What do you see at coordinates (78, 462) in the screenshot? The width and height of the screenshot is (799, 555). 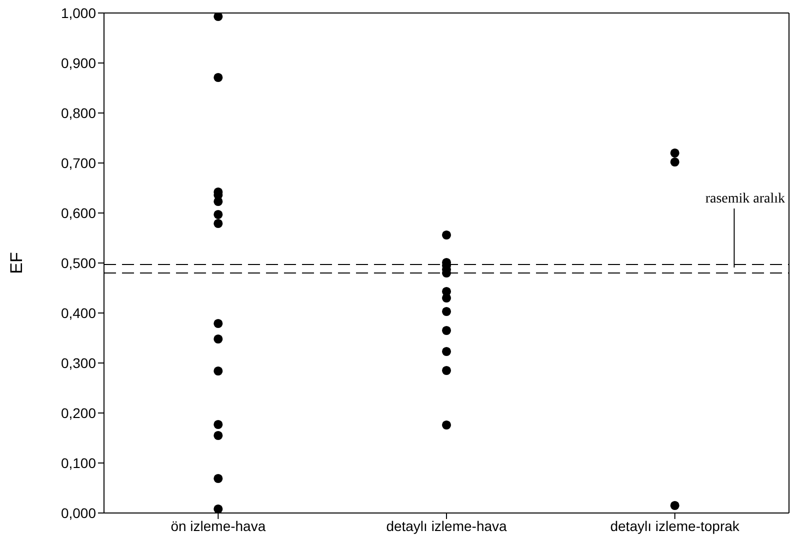 I see `y-tick-label: 0,100` at bounding box center [78, 462].